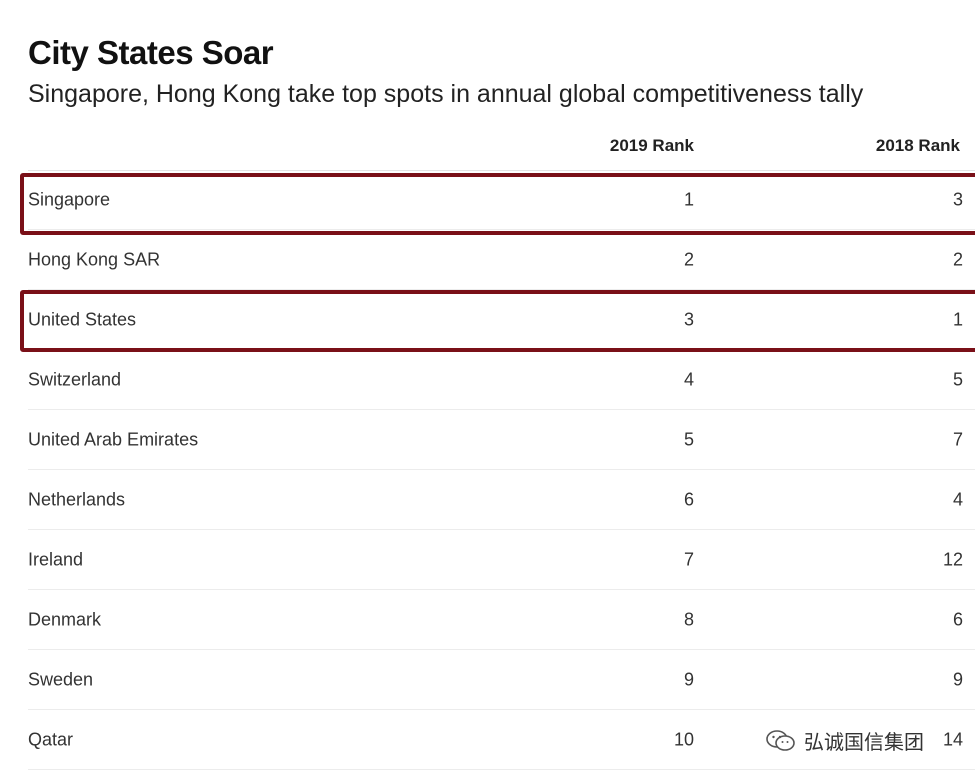 This screenshot has height=778, width=975. I want to click on rank-2018-value: 3, so click(957, 199).